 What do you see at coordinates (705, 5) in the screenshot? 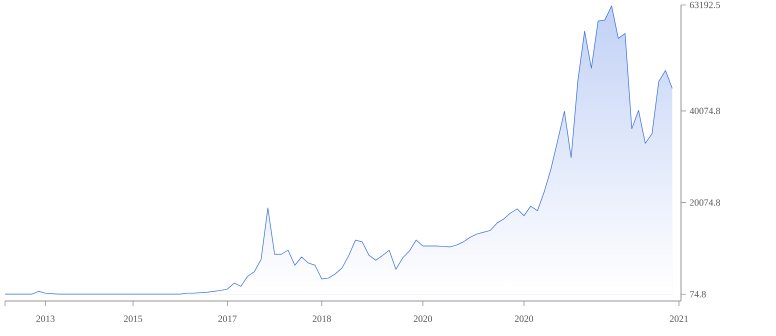
I see `y-tick-label: 63192.5` at bounding box center [705, 5].